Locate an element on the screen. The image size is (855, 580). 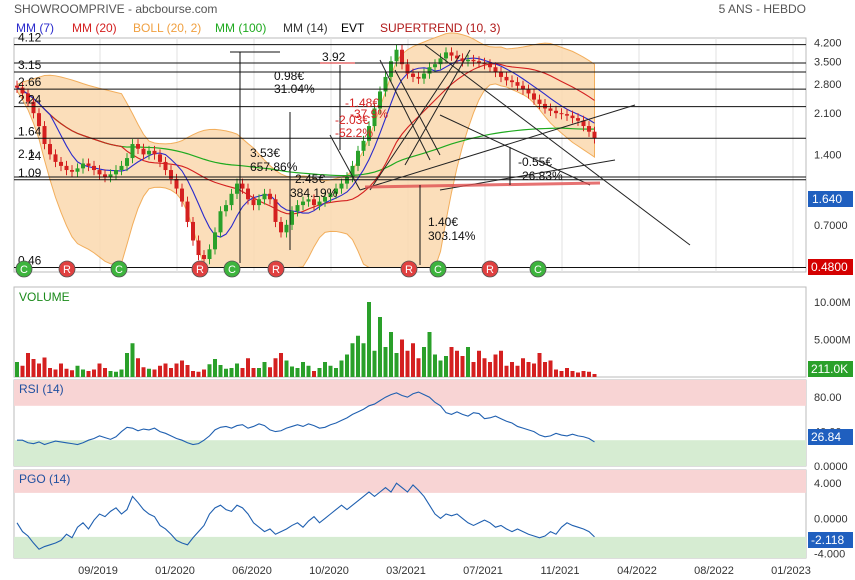
price-annotation: -37.9% is located at coordinates (369, 114).